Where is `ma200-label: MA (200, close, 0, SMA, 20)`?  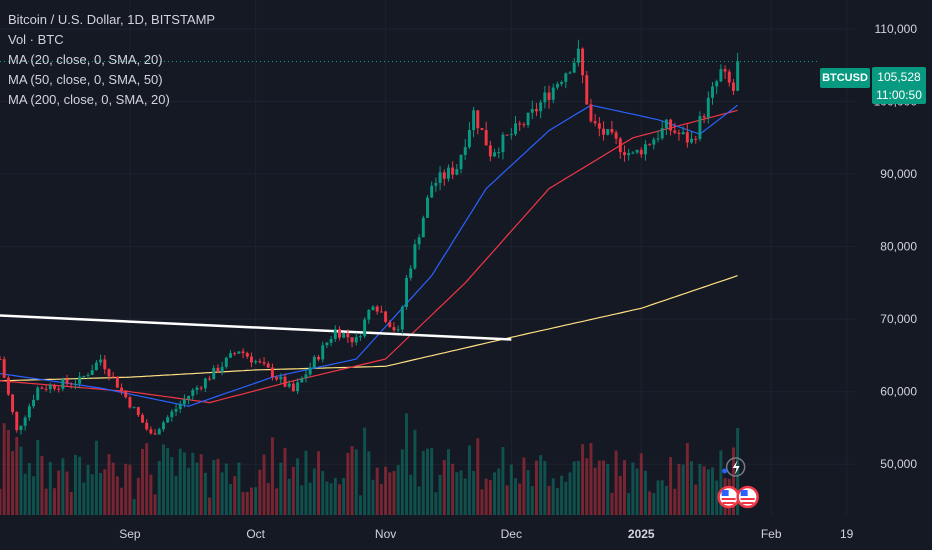 ma200-label: MA (200, close, 0, SMA, 20) is located at coordinates (89, 99).